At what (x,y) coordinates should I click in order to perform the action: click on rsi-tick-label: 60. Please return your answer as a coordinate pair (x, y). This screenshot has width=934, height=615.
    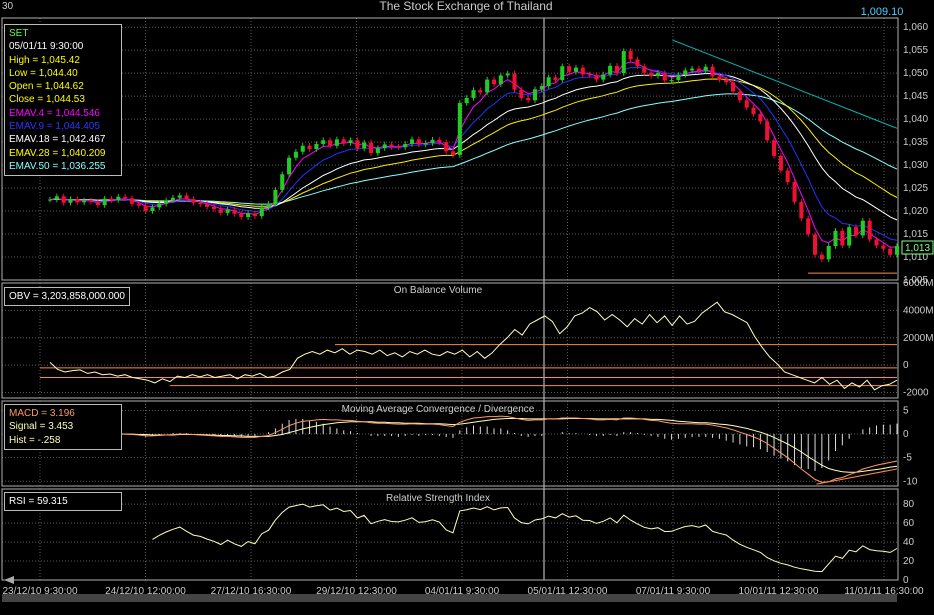
    Looking at the image, I should click on (909, 523).